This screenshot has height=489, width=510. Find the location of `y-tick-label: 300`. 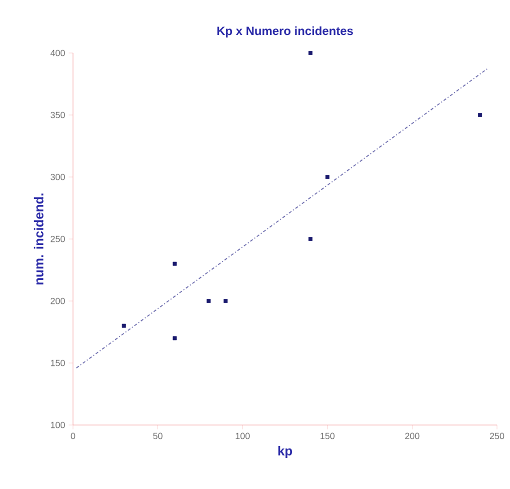

y-tick-label: 300 is located at coordinates (57, 177).